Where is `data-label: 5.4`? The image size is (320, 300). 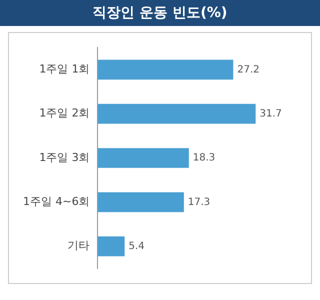
data-label: 5.4 is located at coordinates (136, 246).